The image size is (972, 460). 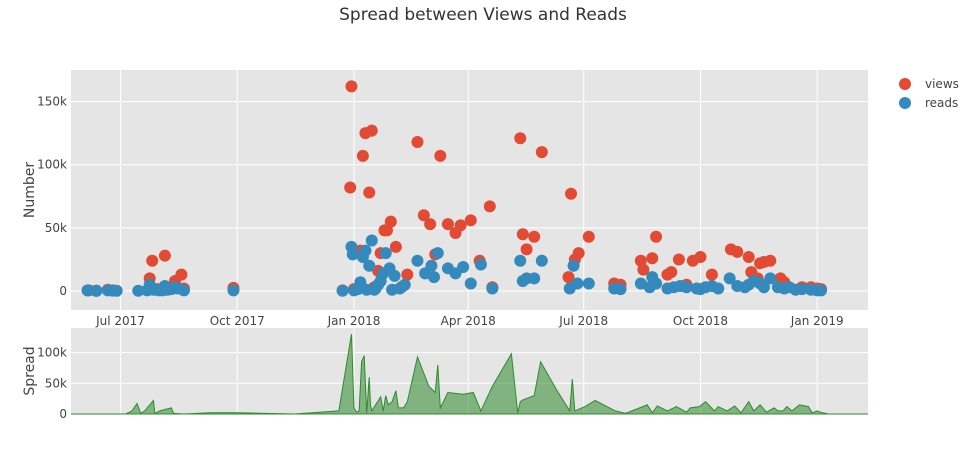 What do you see at coordinates (52, 102) in the screenshot?
I see `y-tick-label: 150k` at bounding box center [52, 102].